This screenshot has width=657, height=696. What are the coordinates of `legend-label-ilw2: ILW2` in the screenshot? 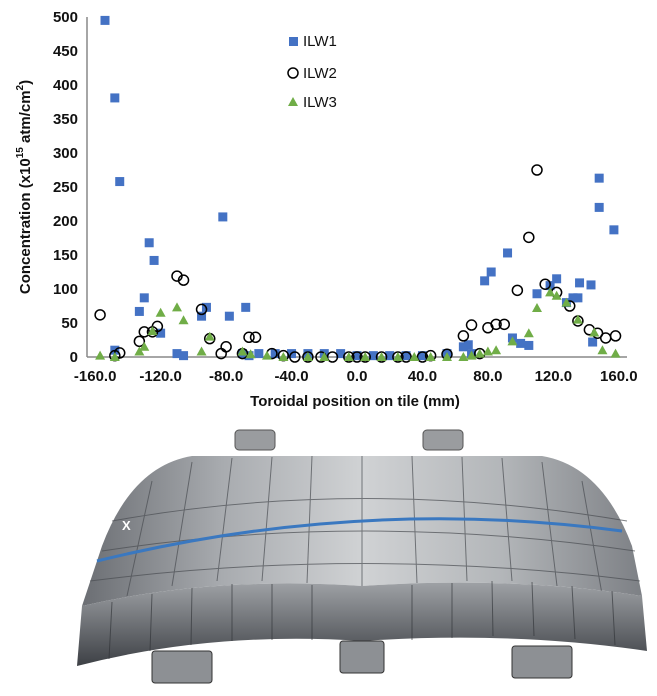 It's located at (320, 73).